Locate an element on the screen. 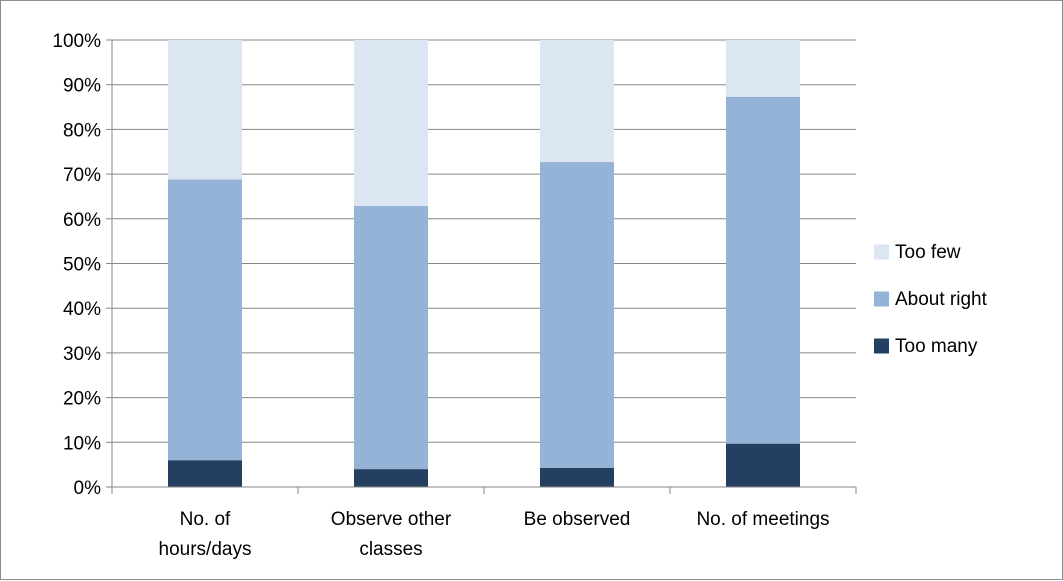 The height and width of the screenshot is (581, 1063). y-tick-label: 80% is located at coordinates (82, 130).